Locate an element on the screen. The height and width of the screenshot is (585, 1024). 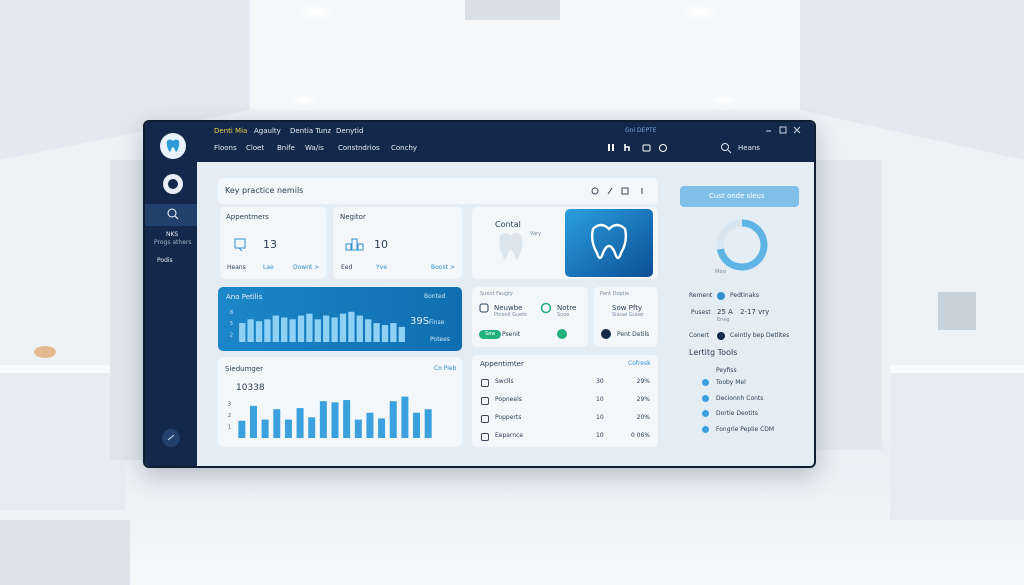
menu-item: Agaulty is located at coordinates (267, 131).